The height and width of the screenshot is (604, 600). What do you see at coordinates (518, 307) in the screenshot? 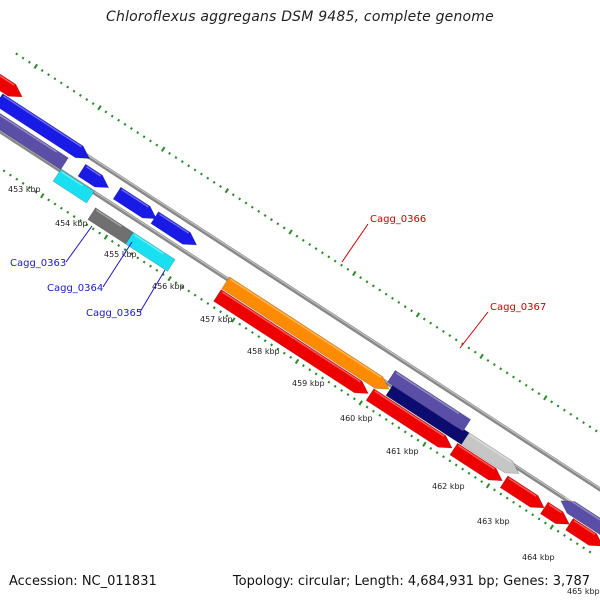
I see `gene-label-g0367: Cagg_0367` at bounding box center [518, 307].